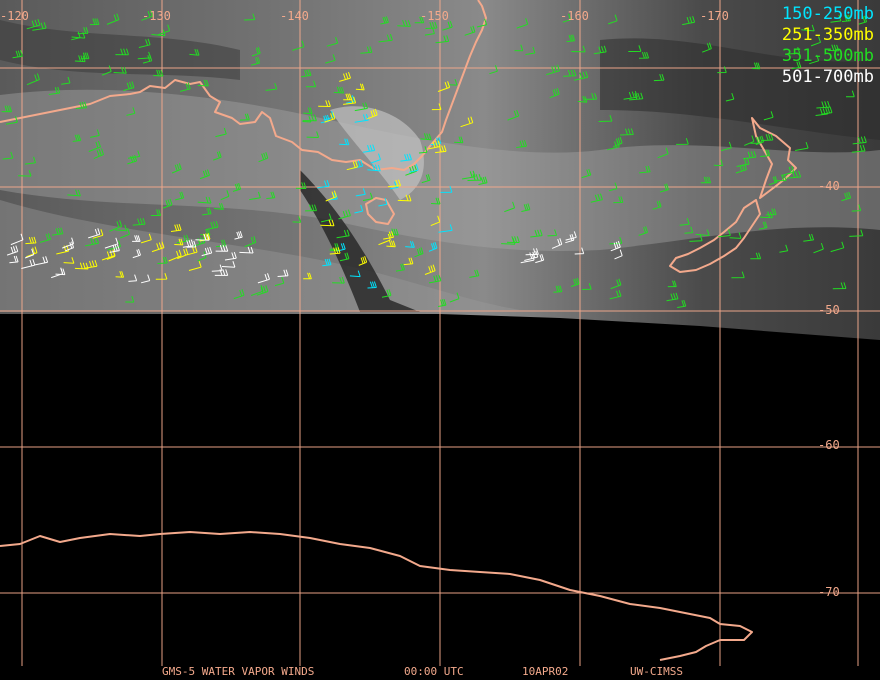 This screenshot has height=680, width=880. I want to click on legend-entry: 251-350mb, so click(827, 35).